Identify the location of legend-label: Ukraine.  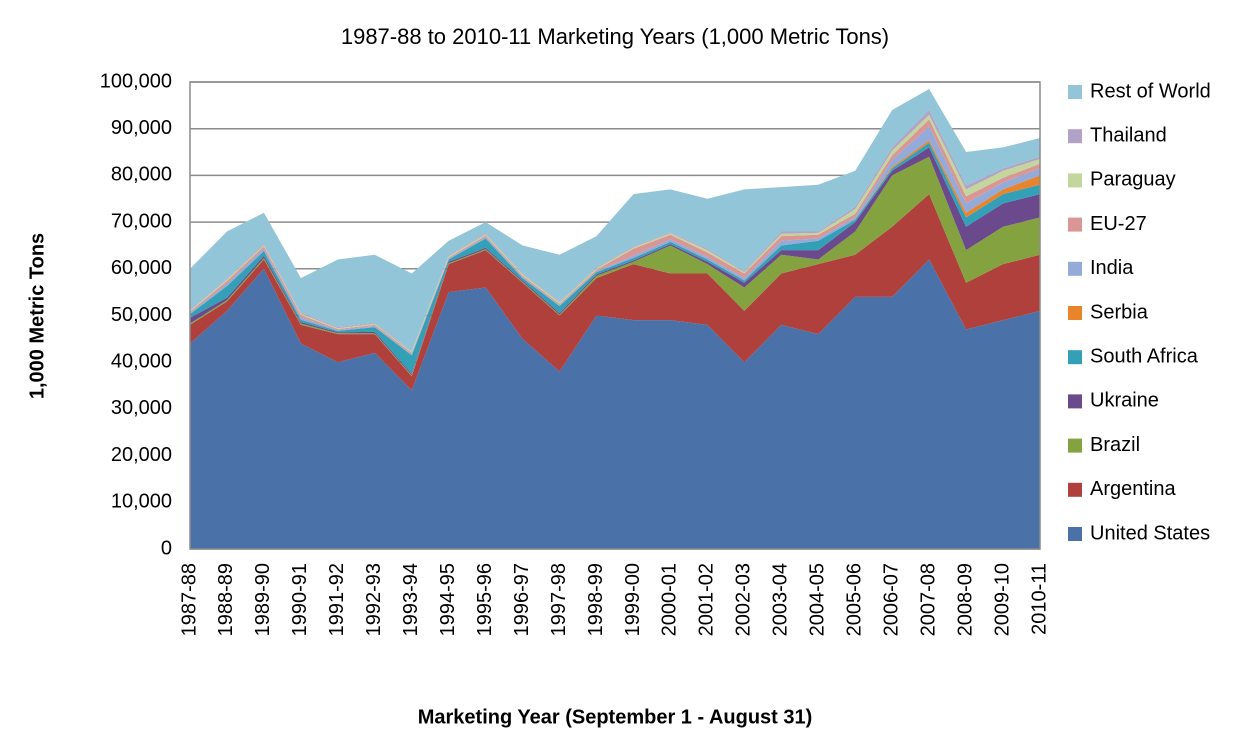
(1124, 401).